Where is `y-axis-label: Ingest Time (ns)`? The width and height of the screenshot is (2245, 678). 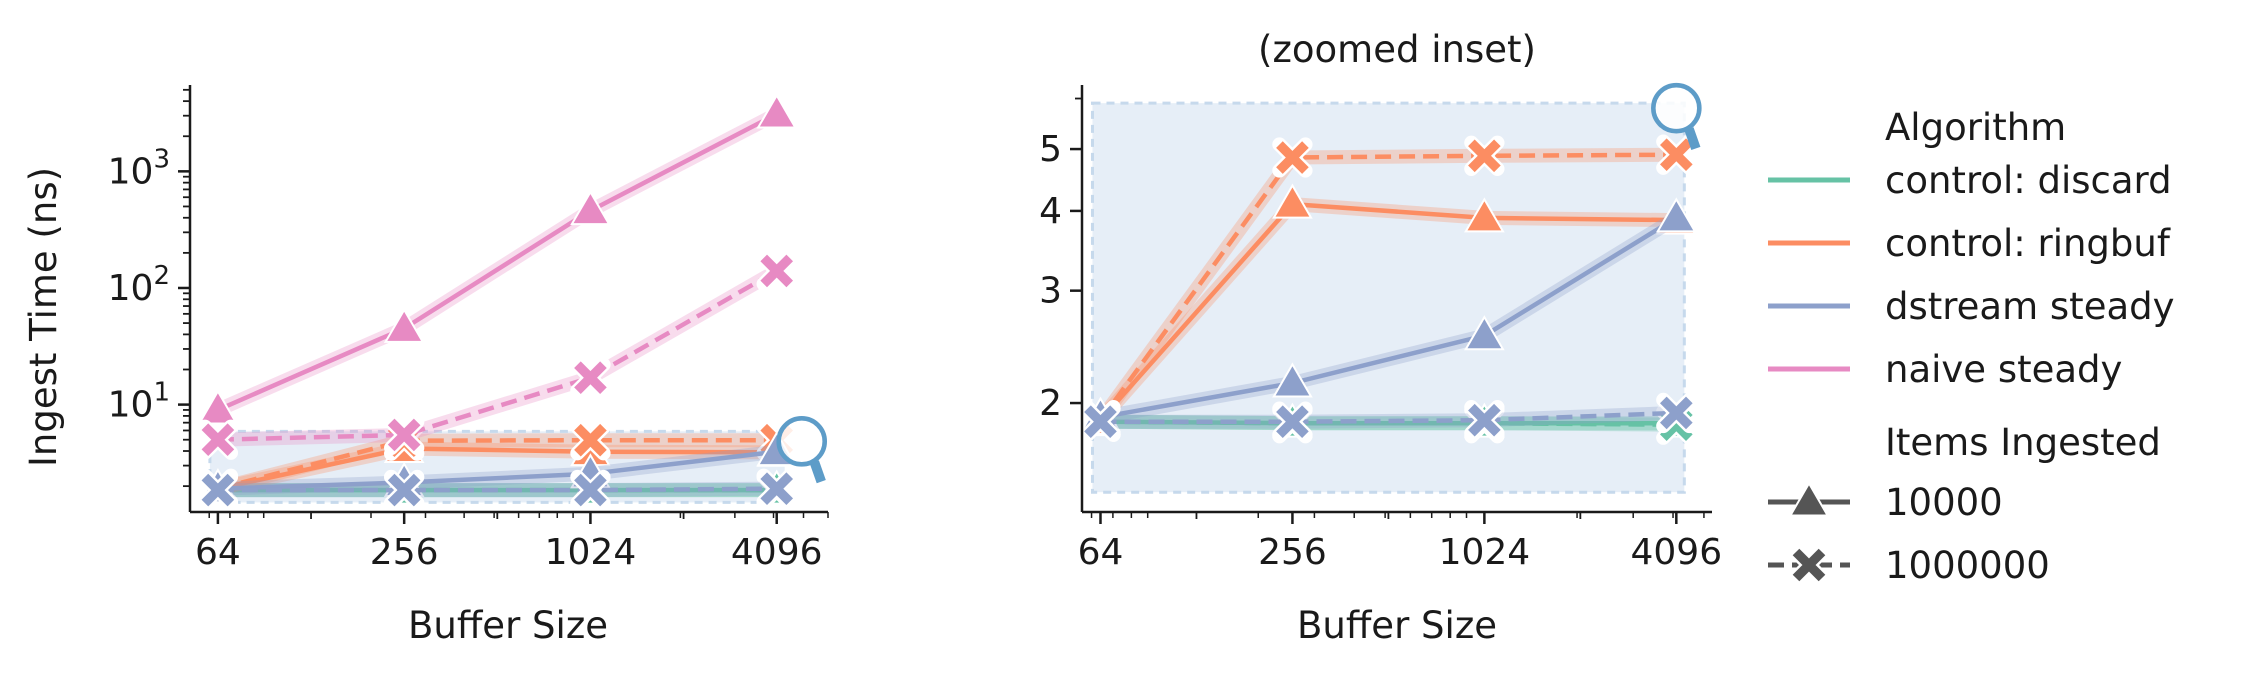 y-axis-label: Ingest Time (ns) is located at coordinates (43, 317).